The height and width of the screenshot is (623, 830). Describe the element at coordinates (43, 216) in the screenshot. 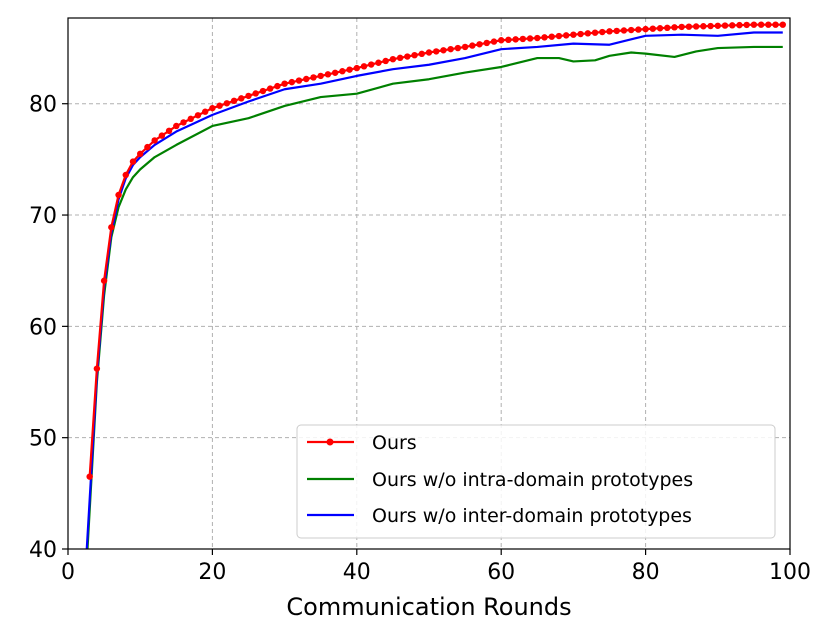

I see `y-tick-label: 70` at that location.